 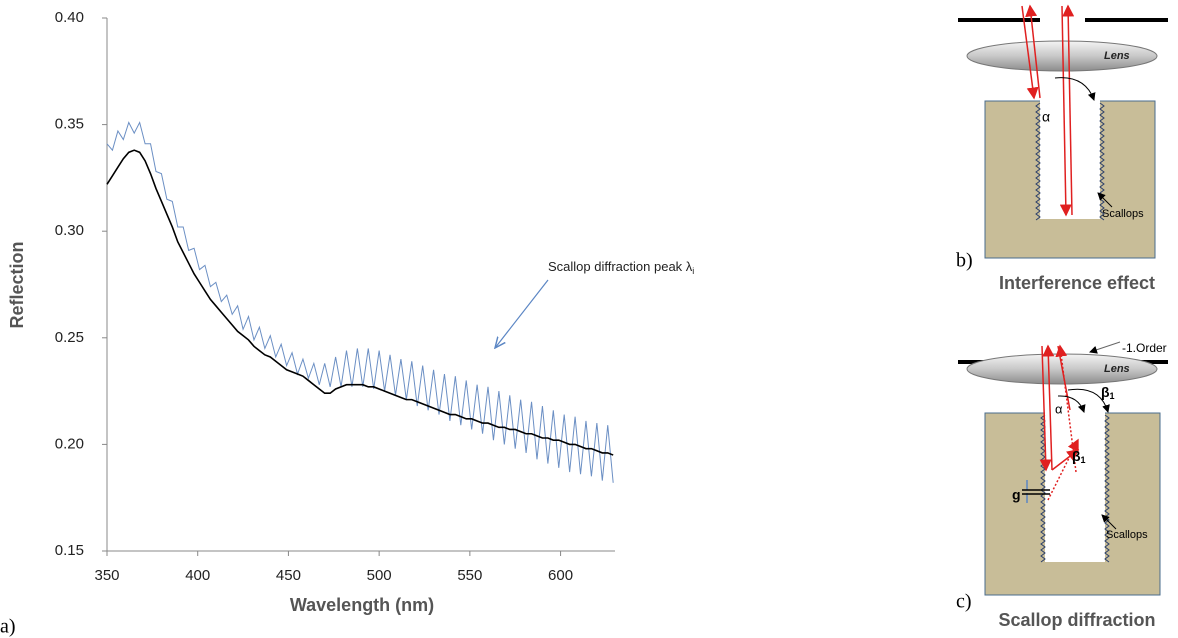 I want to click on y-tick-label: 0.40, so click(x=69, y=17).